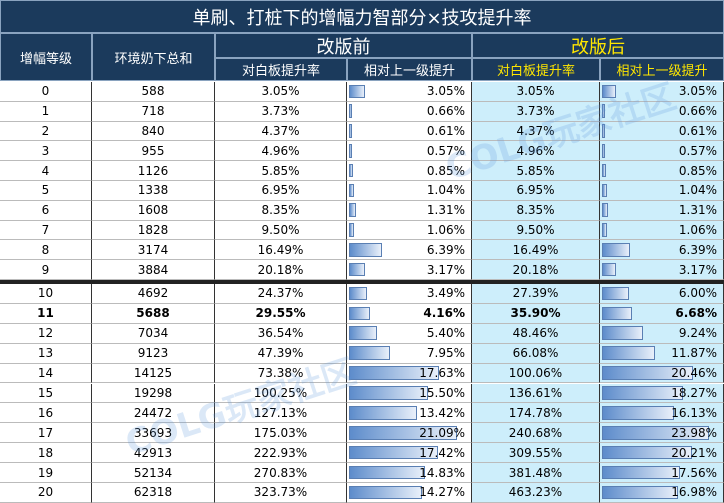 The image size is (724, 503). Describe the element at coordinates (281, 171) in the screenshot. I see `rate-cell: 5.85%` at that location.